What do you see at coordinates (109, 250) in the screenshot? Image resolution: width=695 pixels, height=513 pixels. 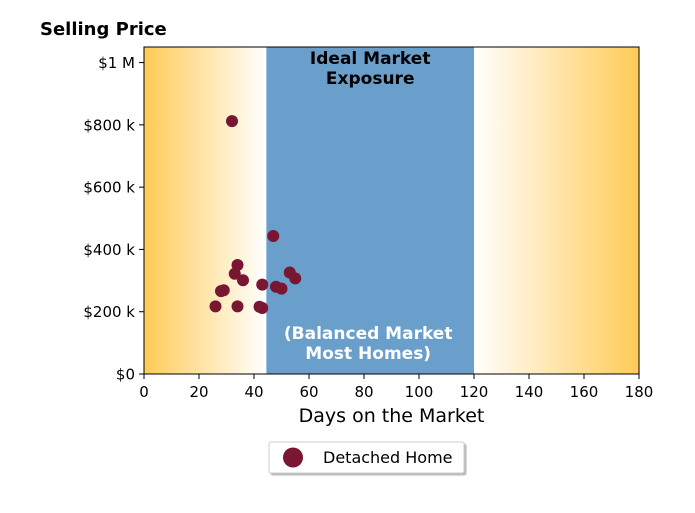 I see `y-tick-label: $400 k` at bounding box center [109, 250].